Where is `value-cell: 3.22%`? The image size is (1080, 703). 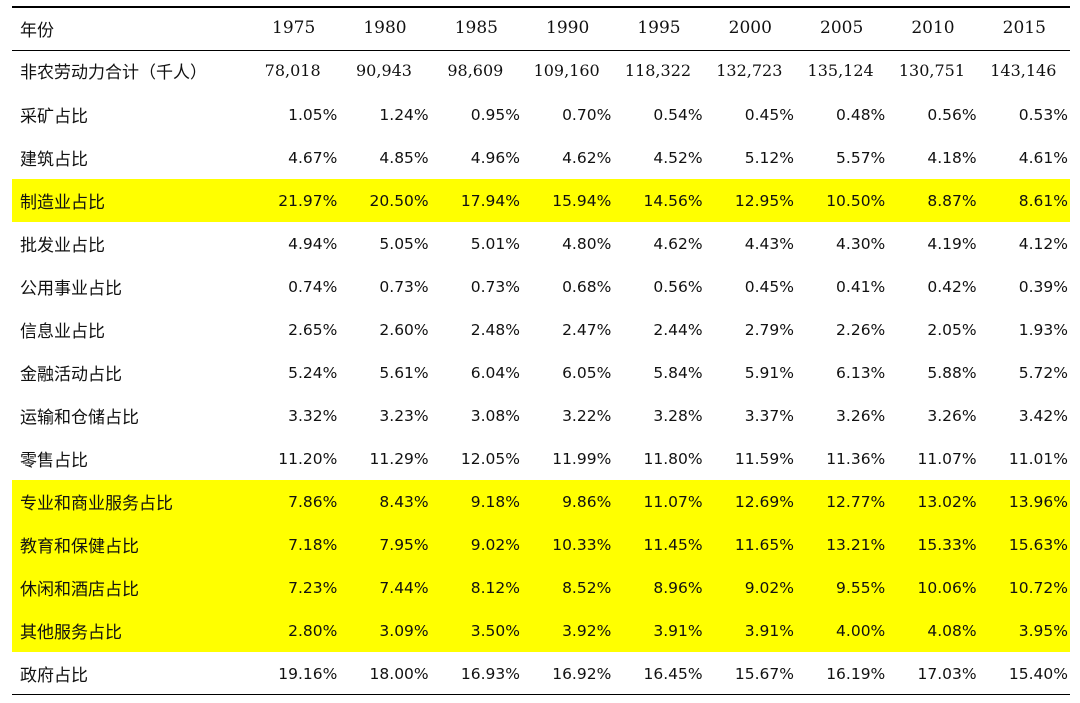 value-cell: 3.22% is located at coordinates (587, 415).